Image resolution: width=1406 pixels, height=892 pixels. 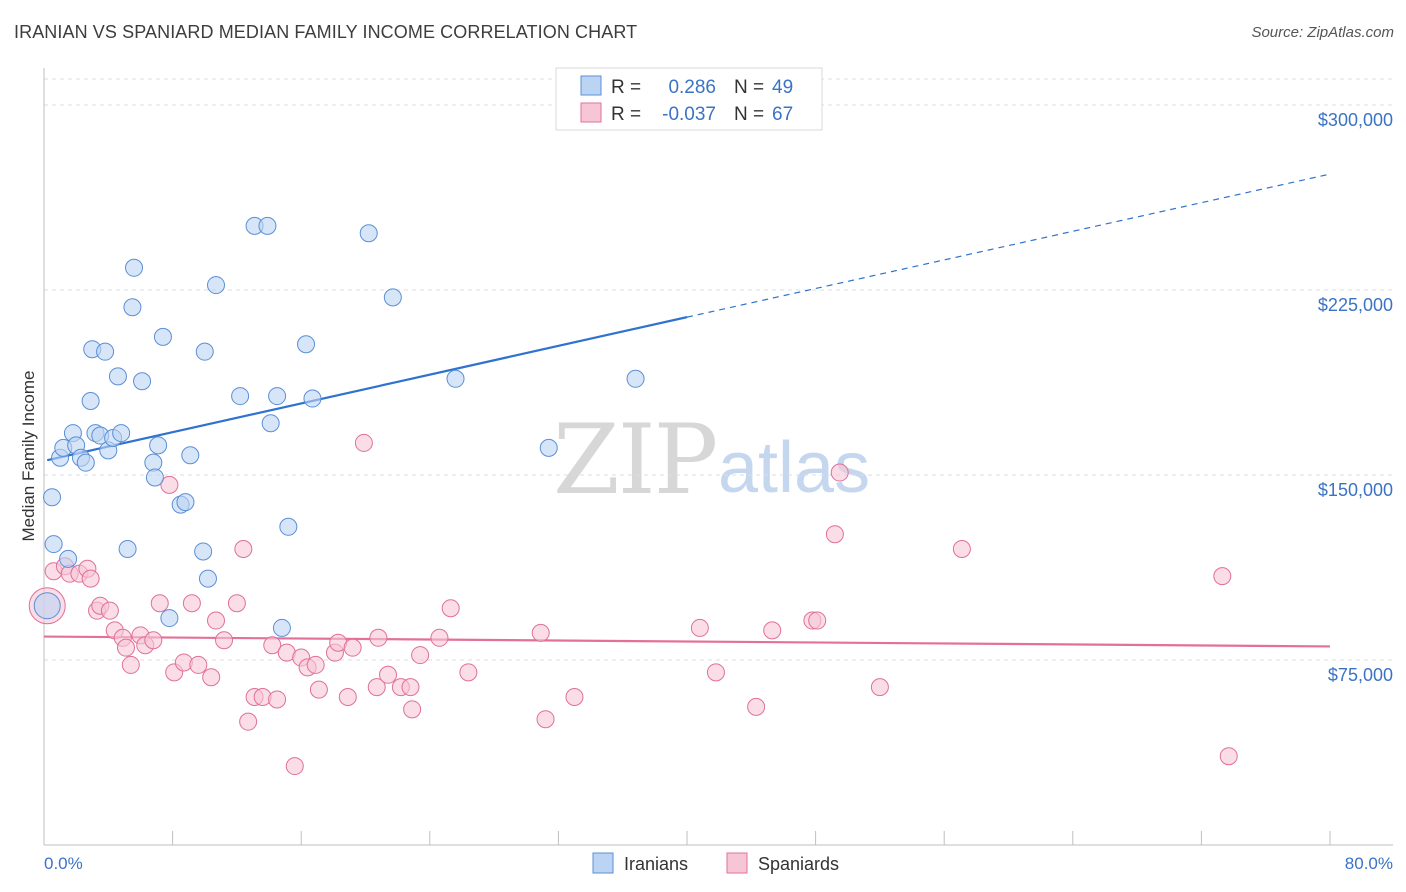 I want to click on y-tick-label: $75,000, so click(x=1360, y=675).